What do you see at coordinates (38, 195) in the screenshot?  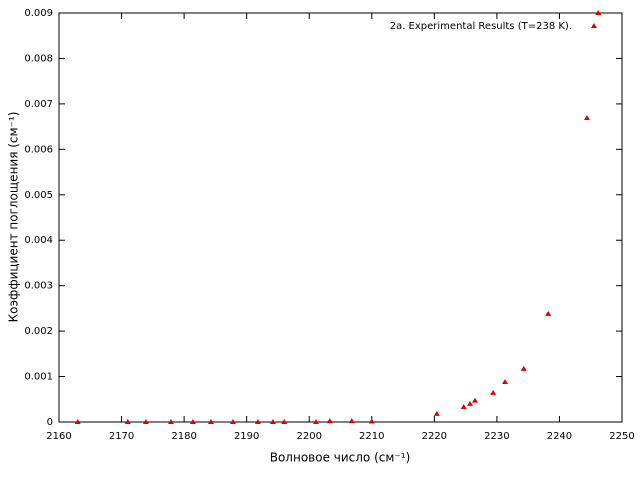 I see `y-tick-label: 0.005` at bounding box center [38, 195].